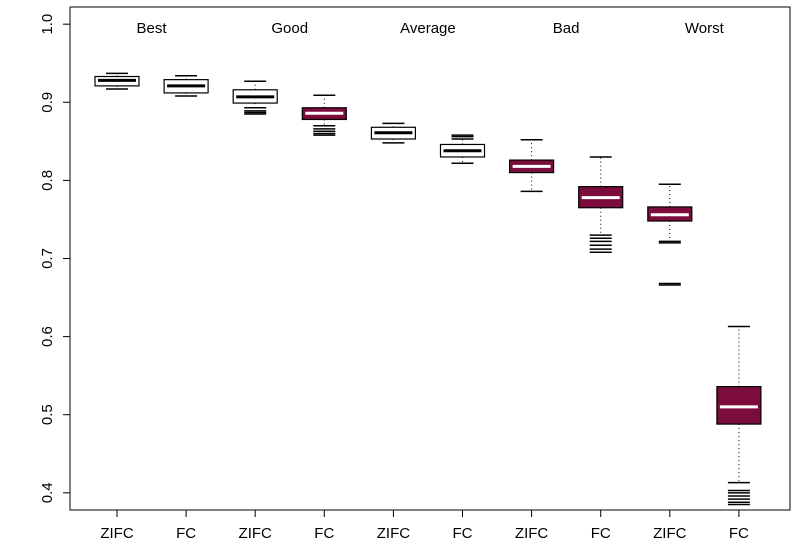 The height and width of the screenshot is (546, 803). I want to click on y-tick-label: 0.6, so click(47, 336).